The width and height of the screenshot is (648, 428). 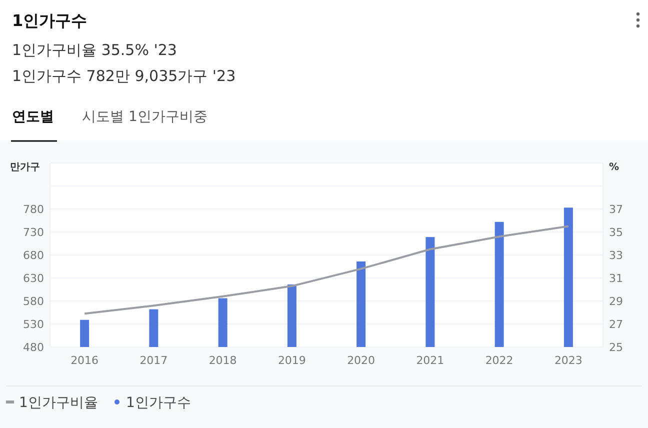 What do you see at coordinates (33, 232) in the screenshot?
I see `y-tick-label: 730` at bounding box center [33, 232].